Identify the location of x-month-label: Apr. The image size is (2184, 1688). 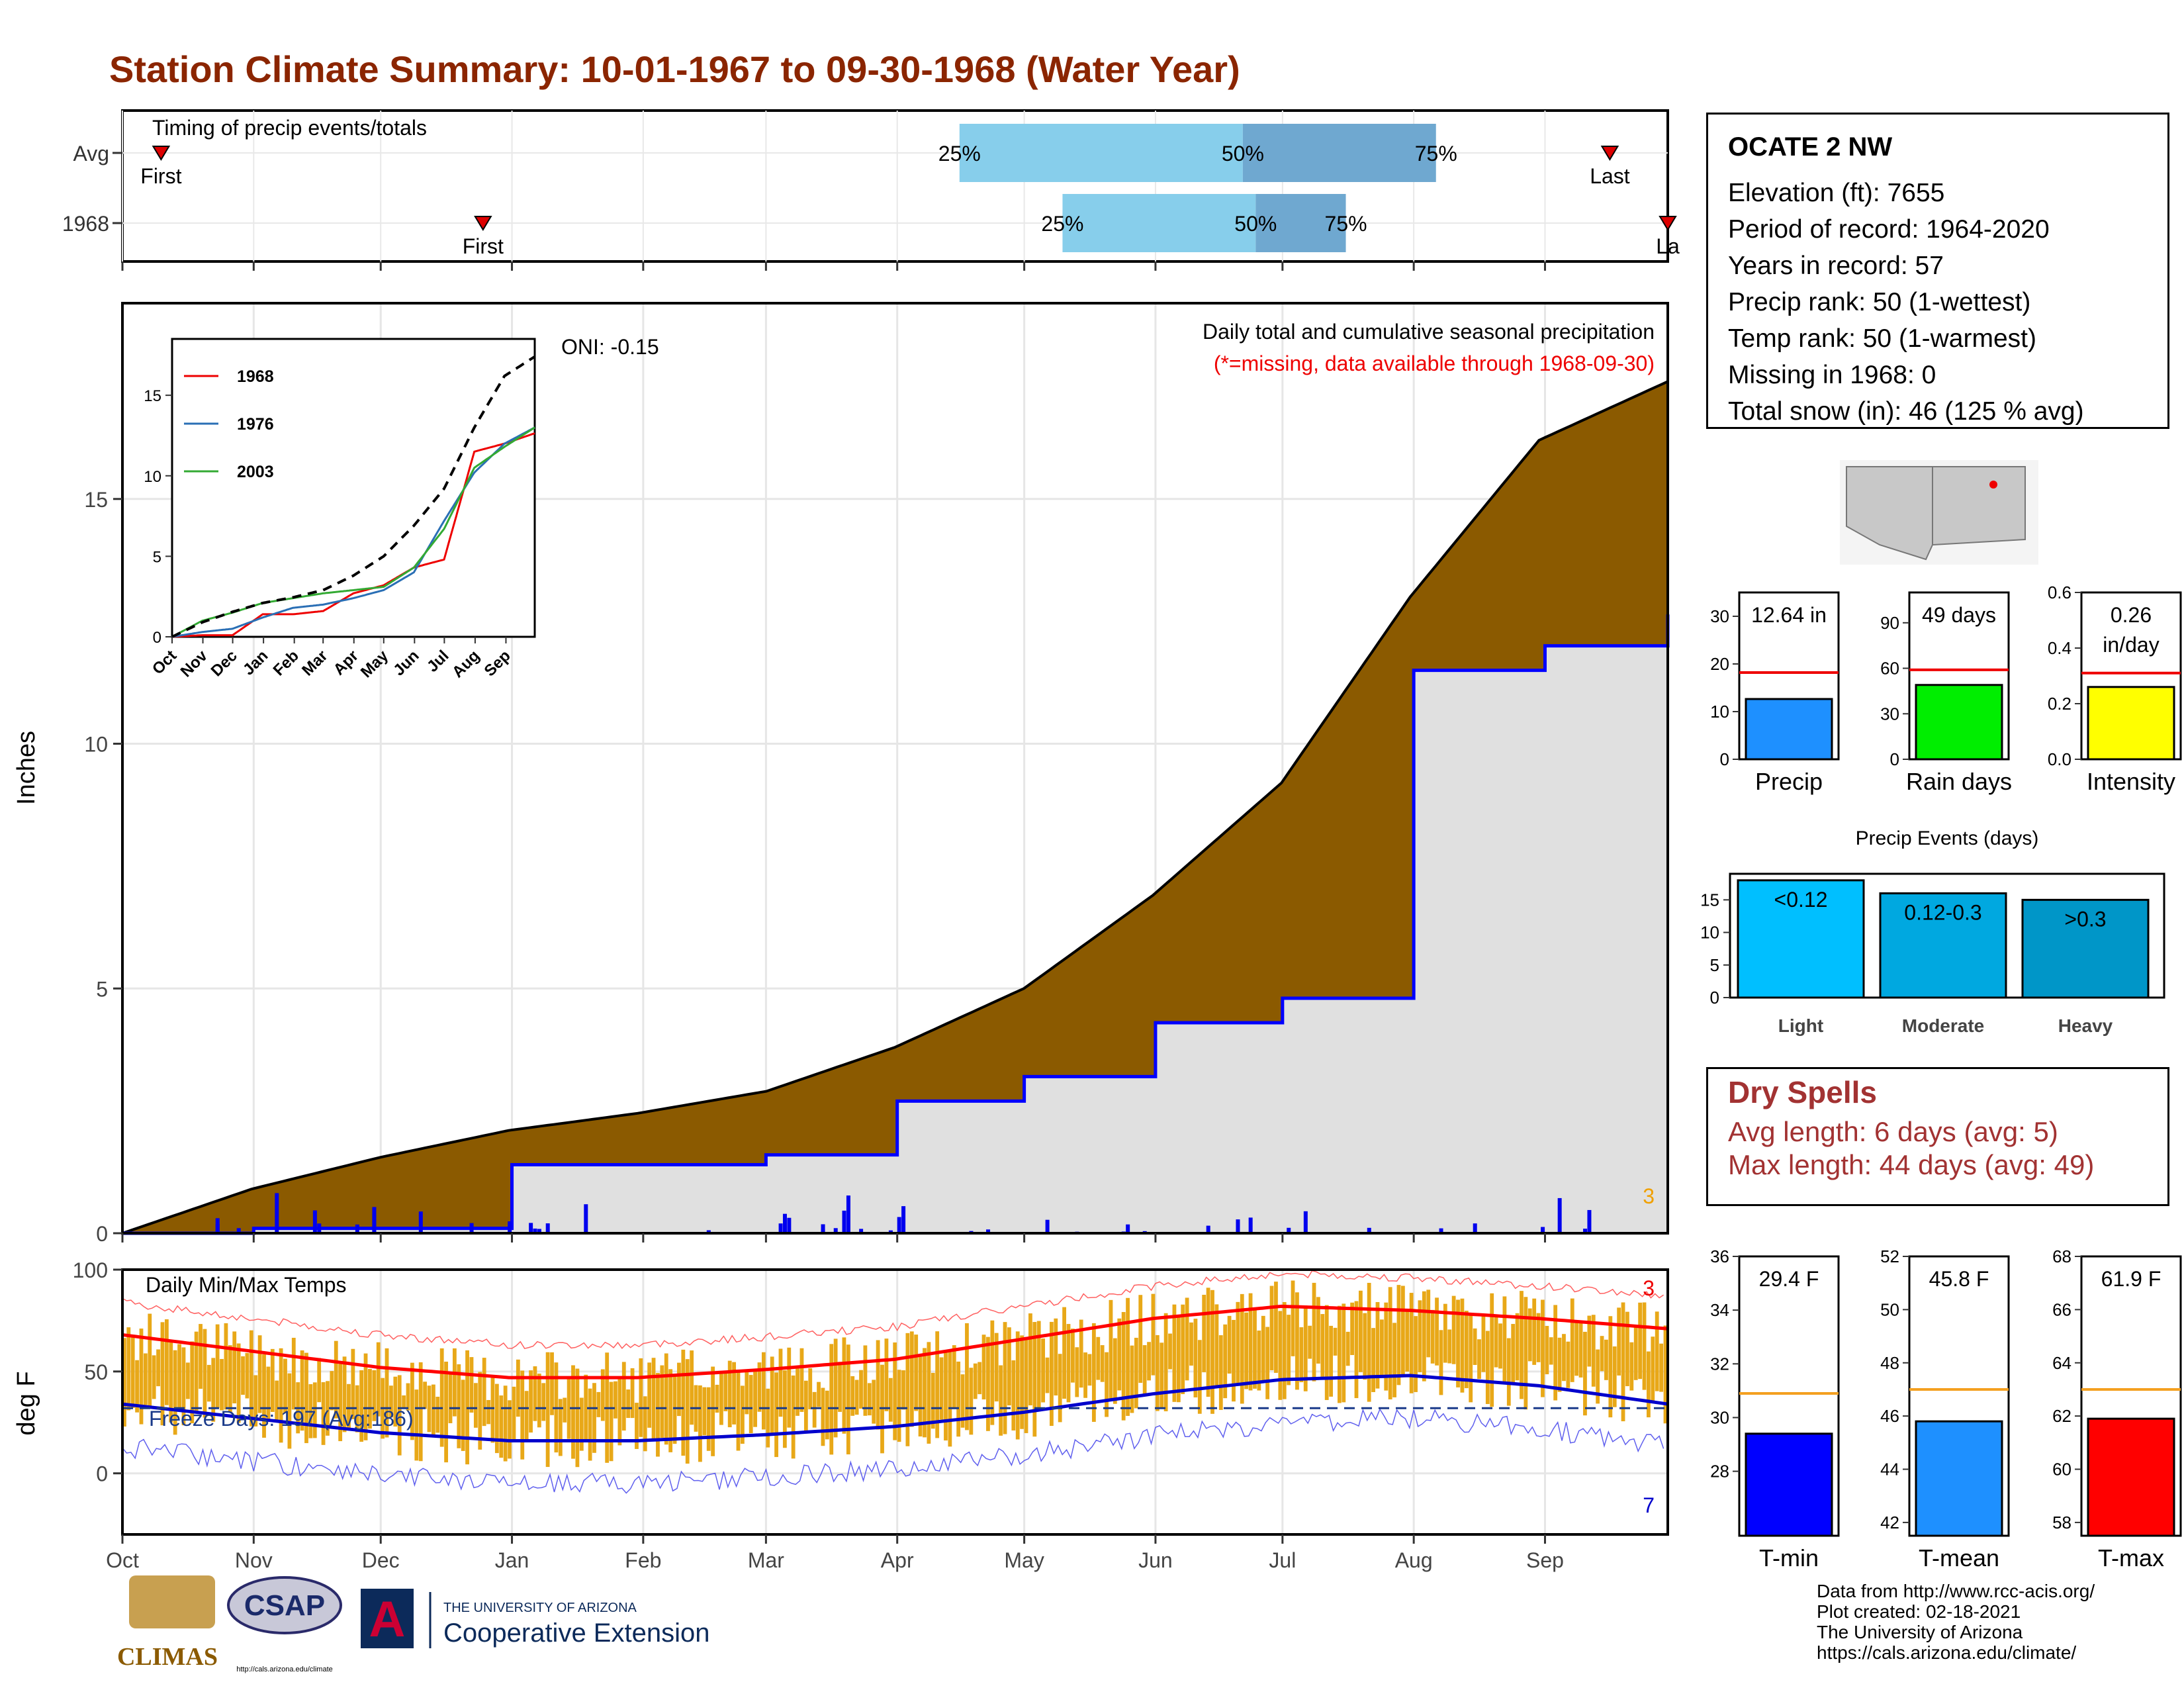
(897, 1560).